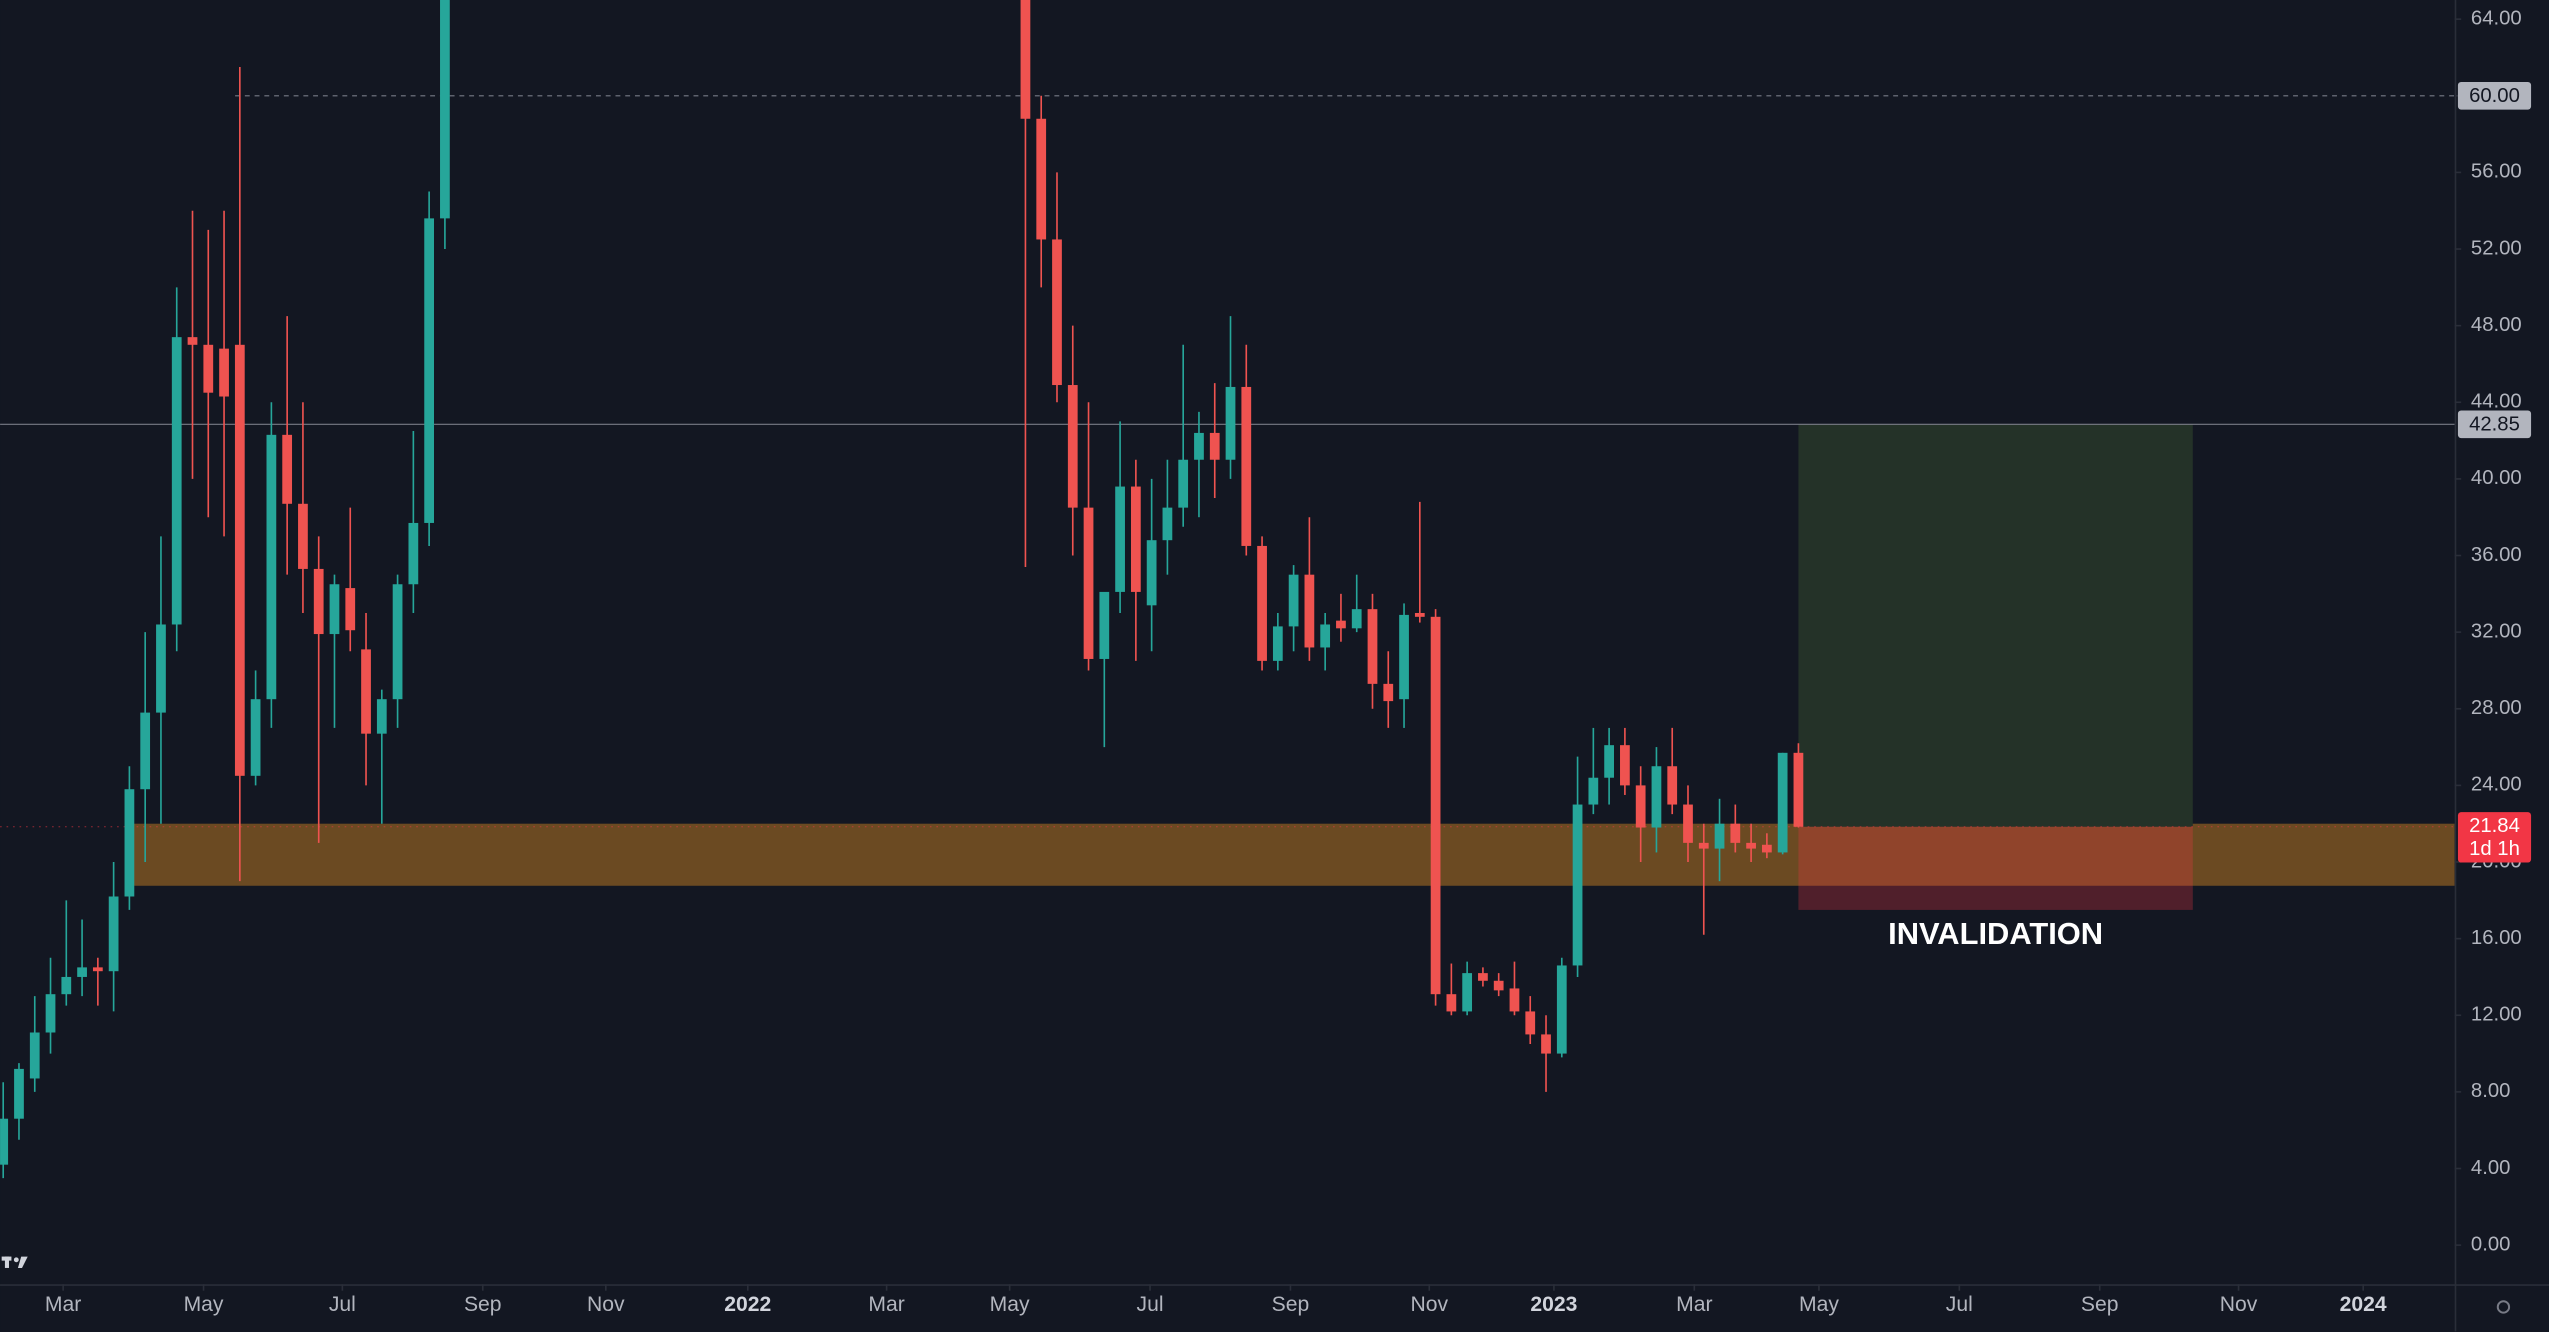 The height and width of the screenshot is (1332, 2549). What do you see at coordinates (2496, 1015) in the screenshot?
I see `y-tick-label: 12.00` at bounding box center [2496, 1015].